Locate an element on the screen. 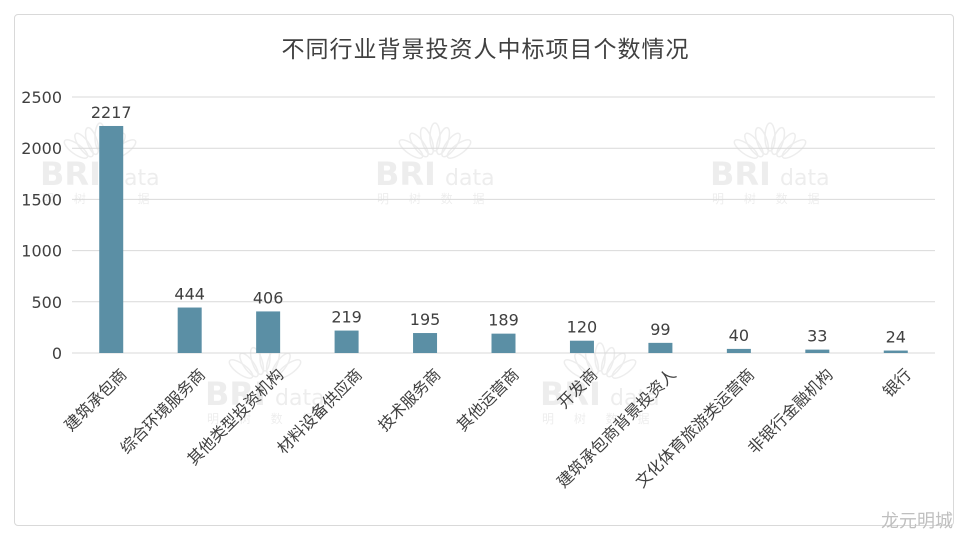  data-label: 120 is located at coordinates (582, 327).